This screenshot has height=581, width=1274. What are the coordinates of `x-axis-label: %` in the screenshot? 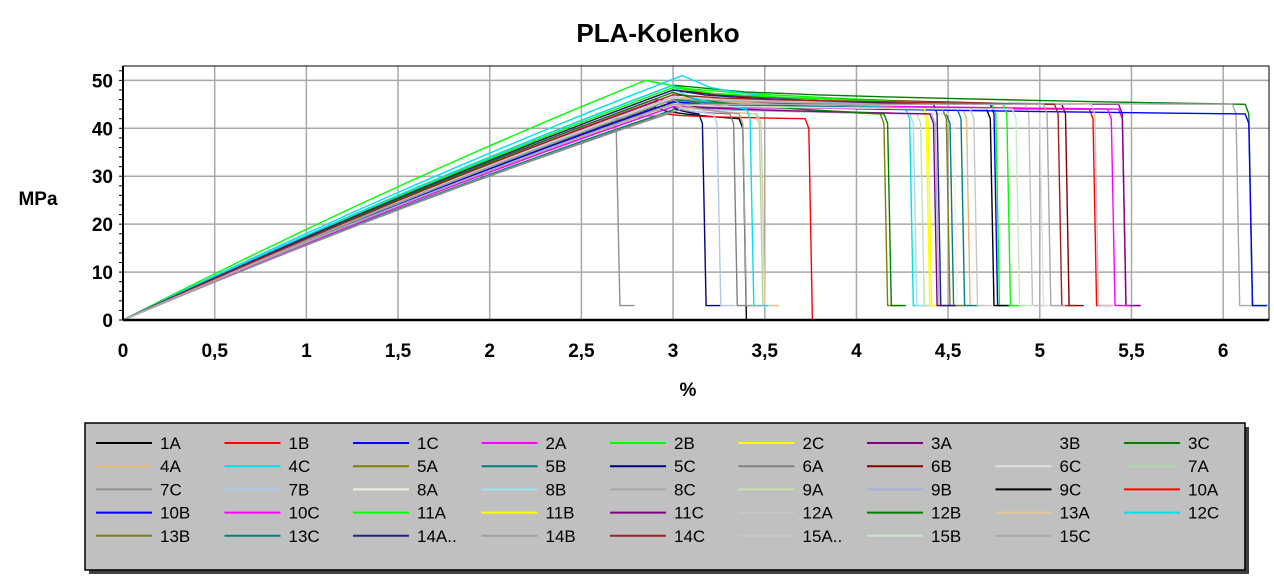 It's located at (688, 390).